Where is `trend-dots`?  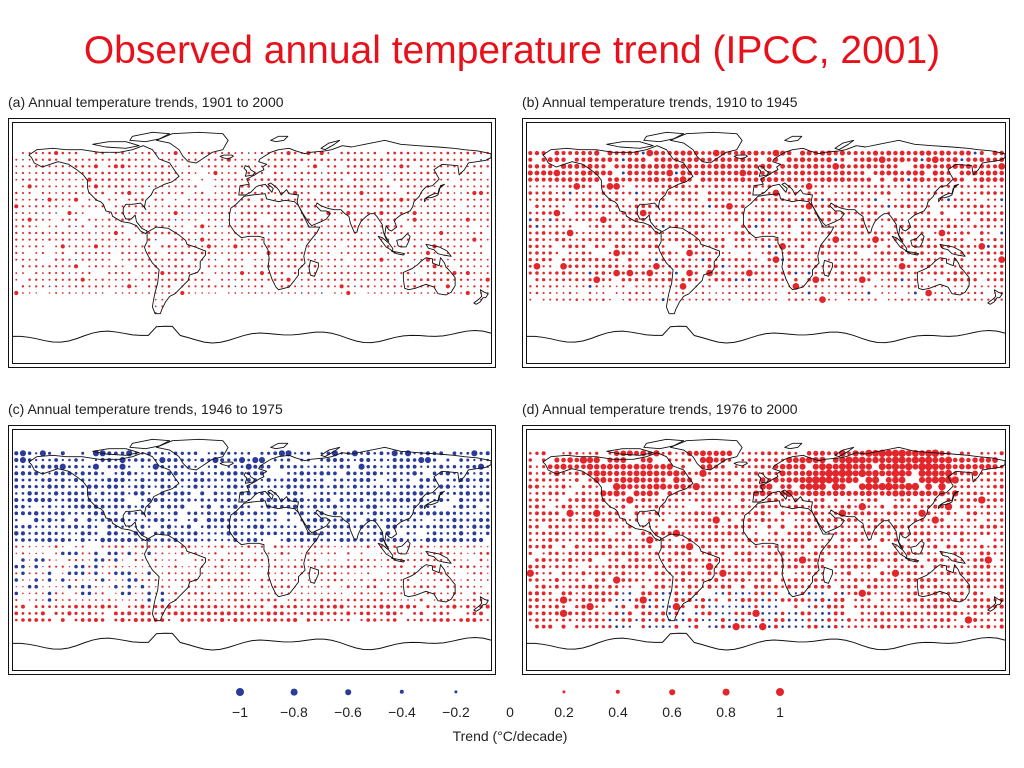 trend-dots is located at coordinates (252, 536).